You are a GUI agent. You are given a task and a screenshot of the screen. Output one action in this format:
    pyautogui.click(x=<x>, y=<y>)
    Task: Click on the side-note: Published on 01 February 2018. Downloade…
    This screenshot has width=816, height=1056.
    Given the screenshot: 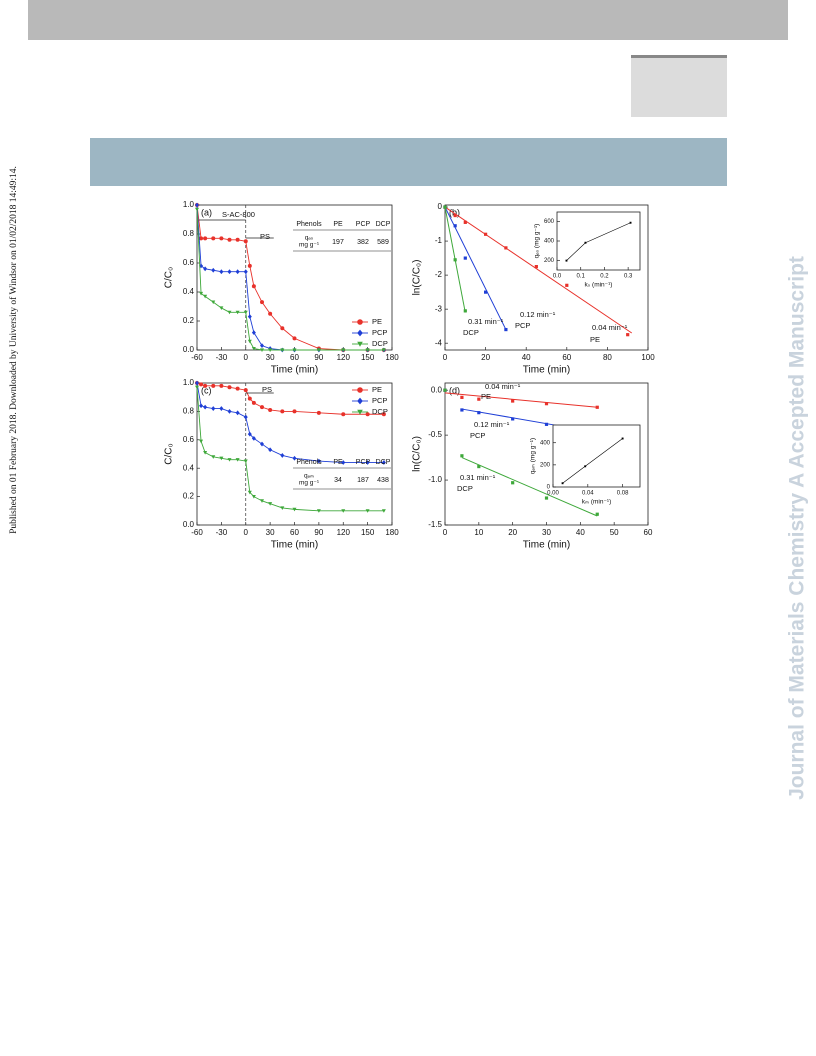 What is the action you would take?
    pyautogui.click(x=13, y=350)
    